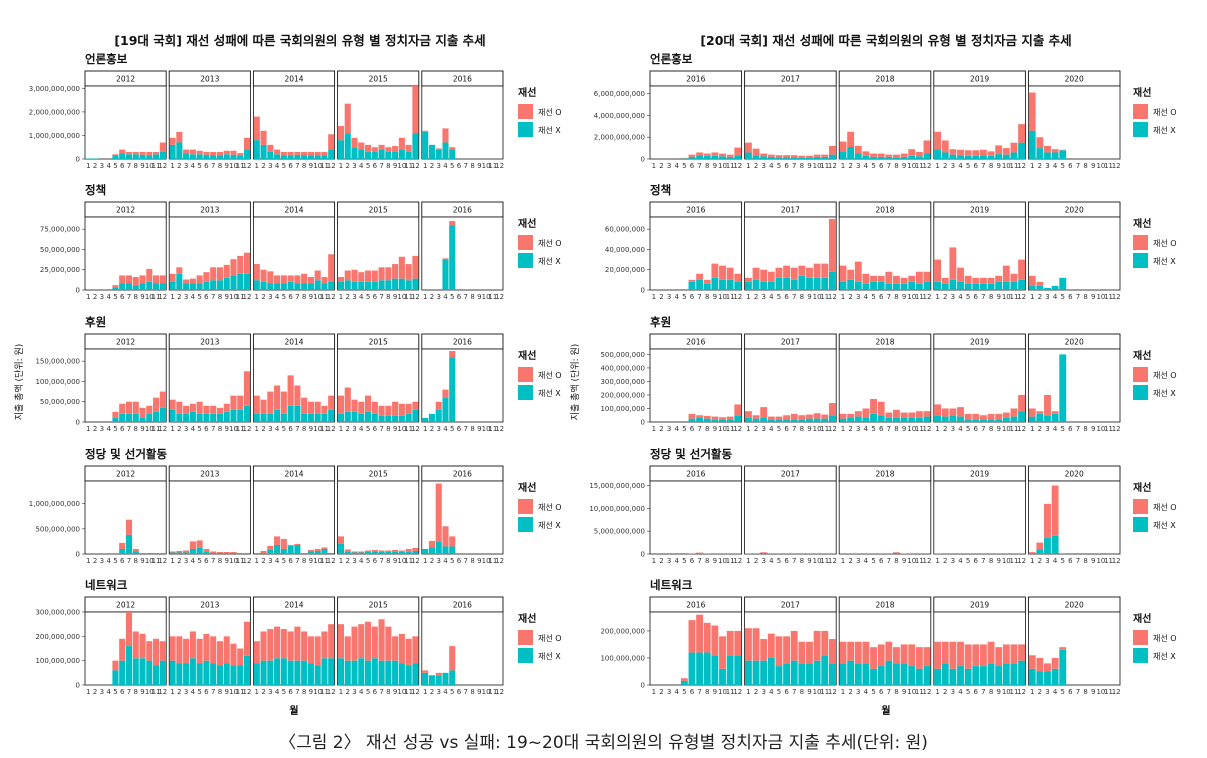 Image resolution: width=1207 pixels, height=758 pixels. I want to click on x-tick-label: 1, so click(172, 297).